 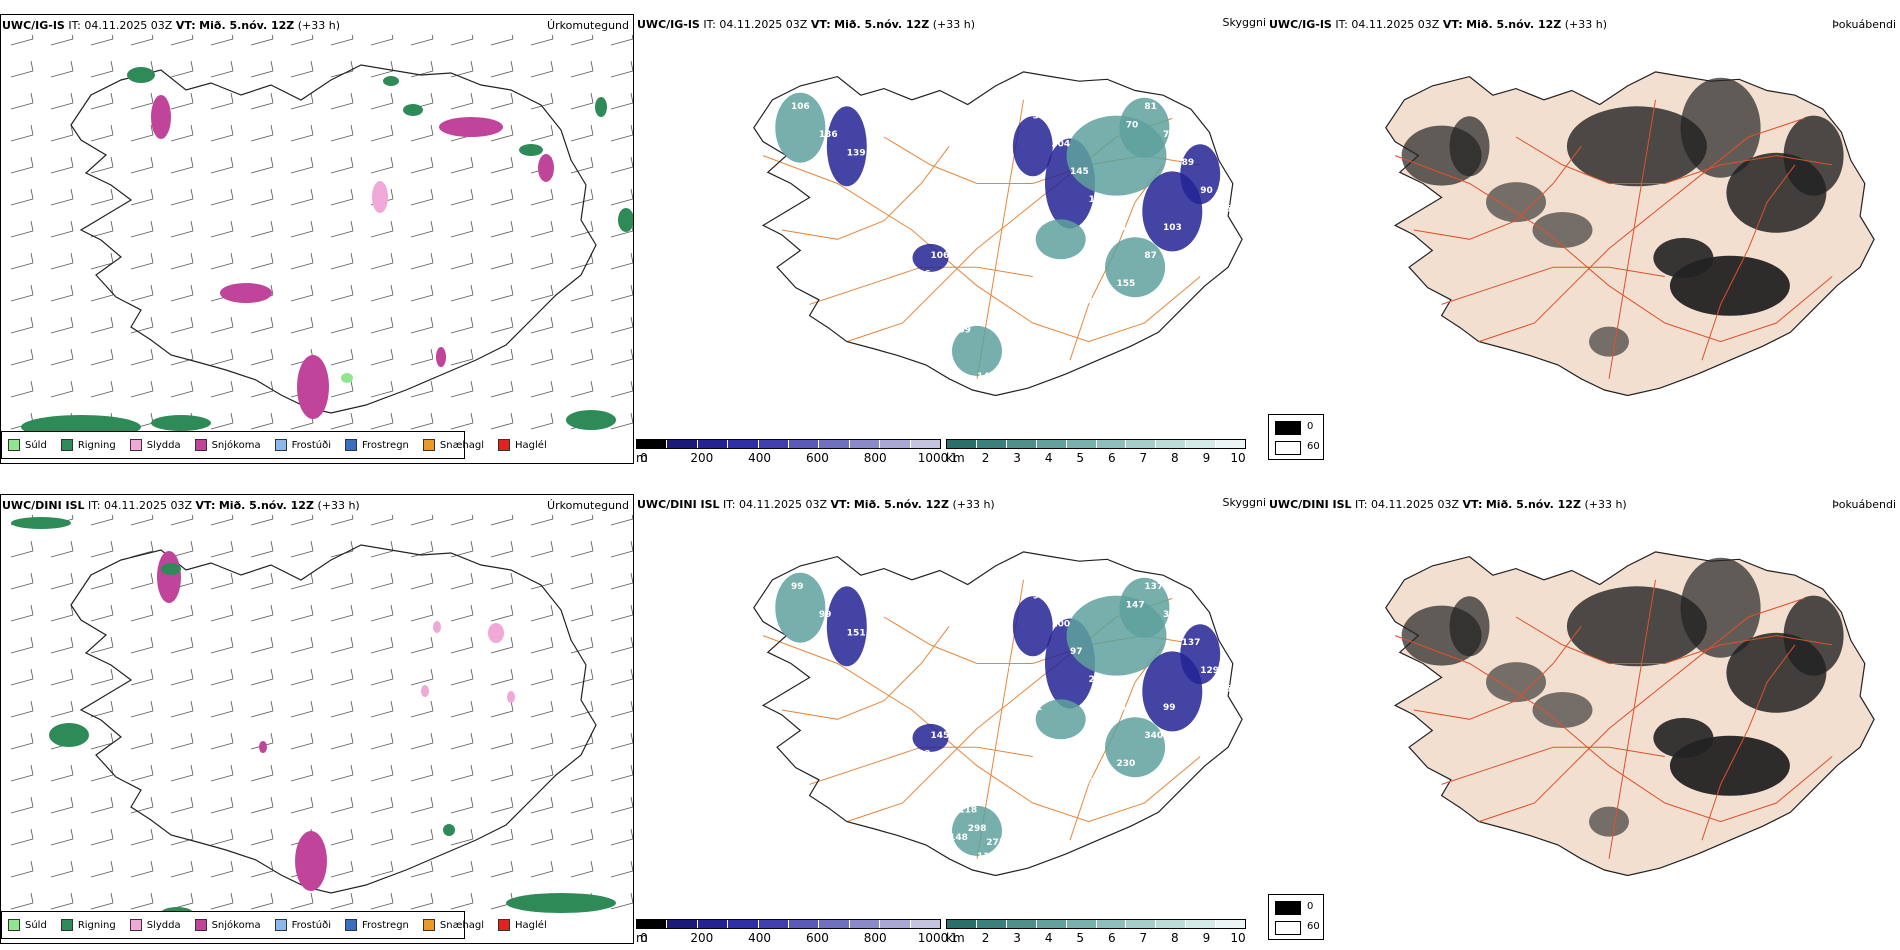 I want to click on panel-title: Úrkomutegund, so click(x=588, y=505).